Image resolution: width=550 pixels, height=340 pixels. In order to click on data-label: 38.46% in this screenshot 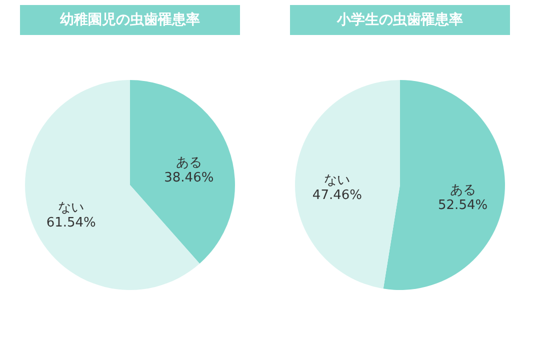, I will do `click(189, 178)`.